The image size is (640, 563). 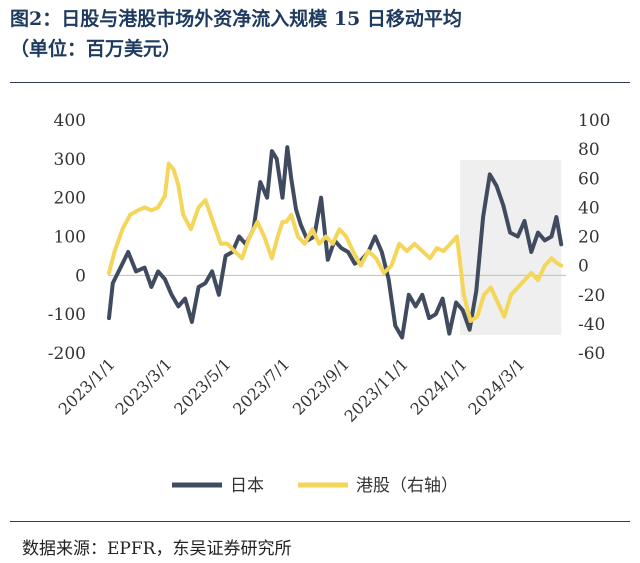 I want to click on x-tick-label: 2023/1/1, so click(x=87, y=386).